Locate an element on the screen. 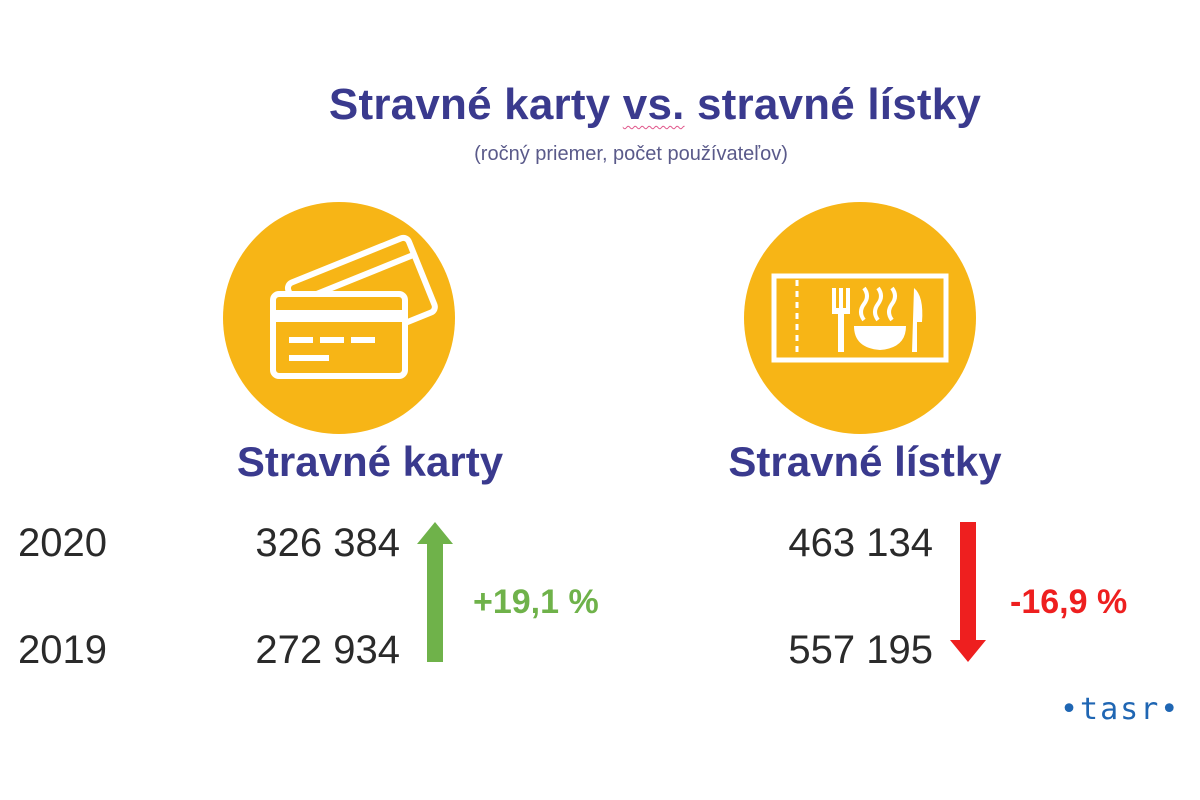 The image size is (1200, 800). cards-icon-circle is located at coordinates (339, 318).